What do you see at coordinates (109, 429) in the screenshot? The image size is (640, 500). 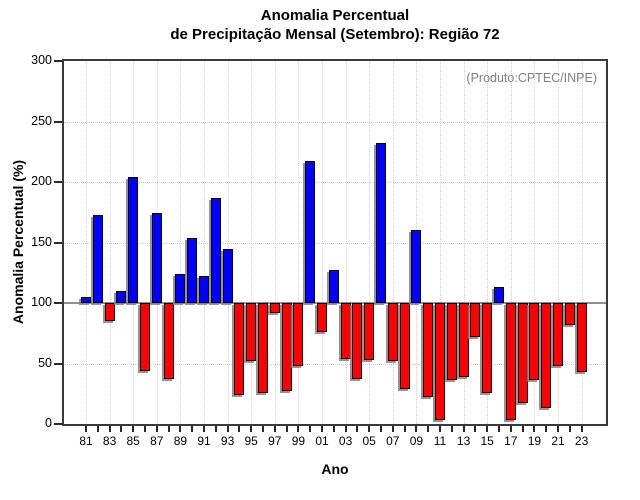 I see `x-tick-1983` at bounding box center [109, 429].